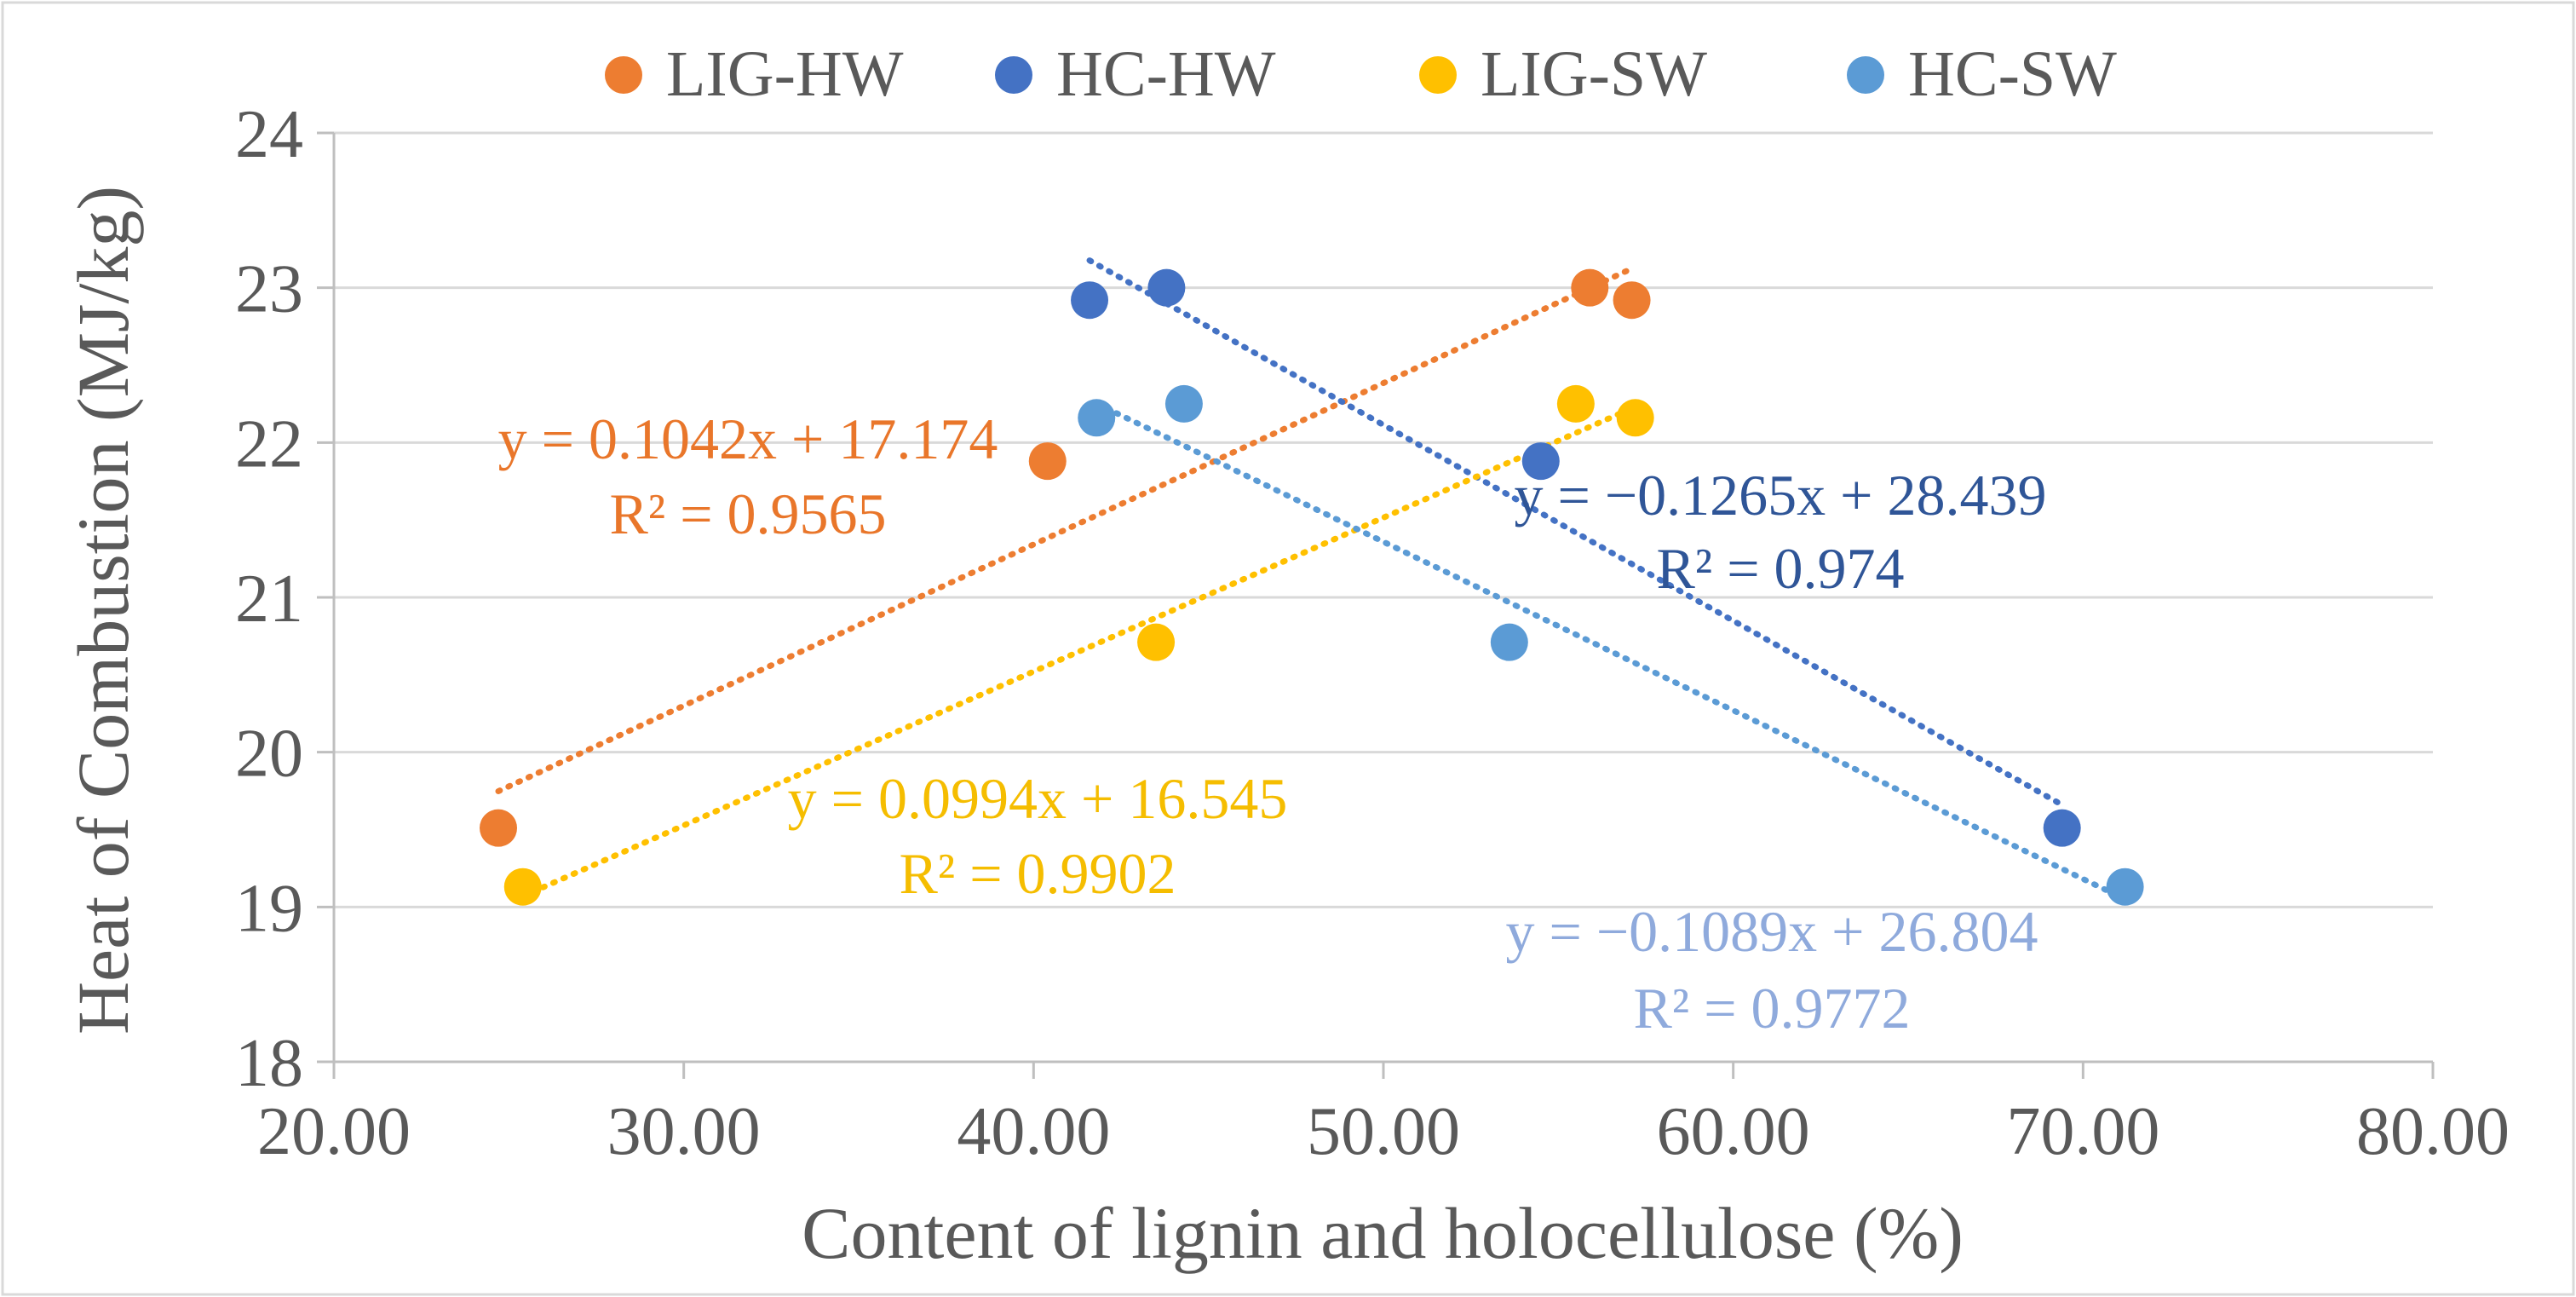 The image size is (2576, 1297). Describe the element at coordinates (269, 1063) in the screenshot. I see `y-tick-label: 18` at that location.